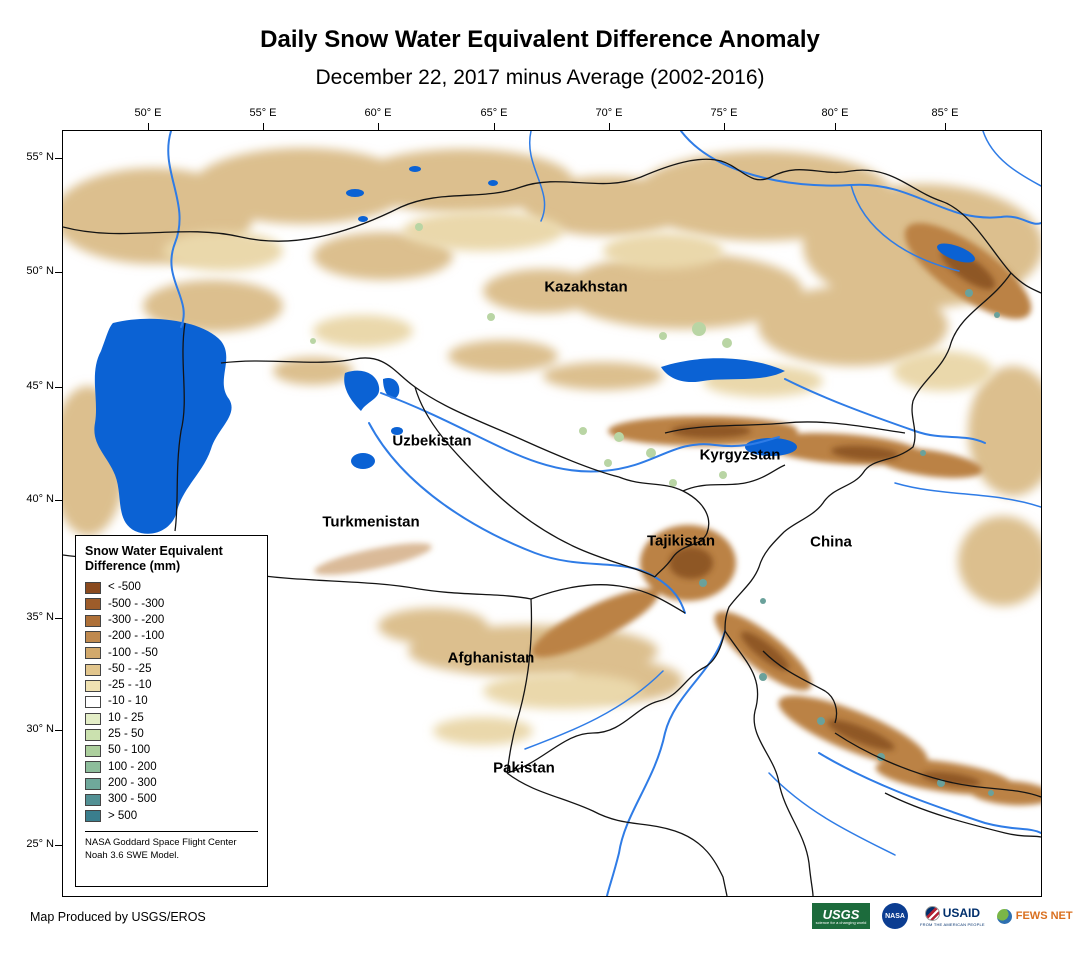 This screenshot has height=960, width=1080. What do you see at coordinates (40, 271) in the screenshot?
I see `lat-tick-label: 50° N` at bounding box center [40, 271].